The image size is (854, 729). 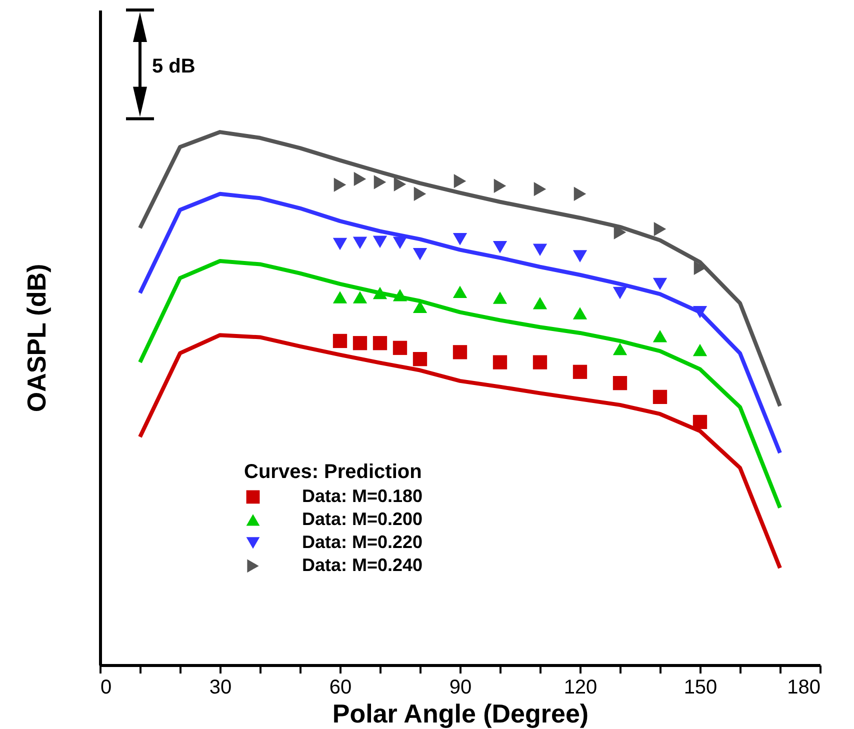 I want to click on legend-title: Curves: Prediction, so click(x=333, y=471).